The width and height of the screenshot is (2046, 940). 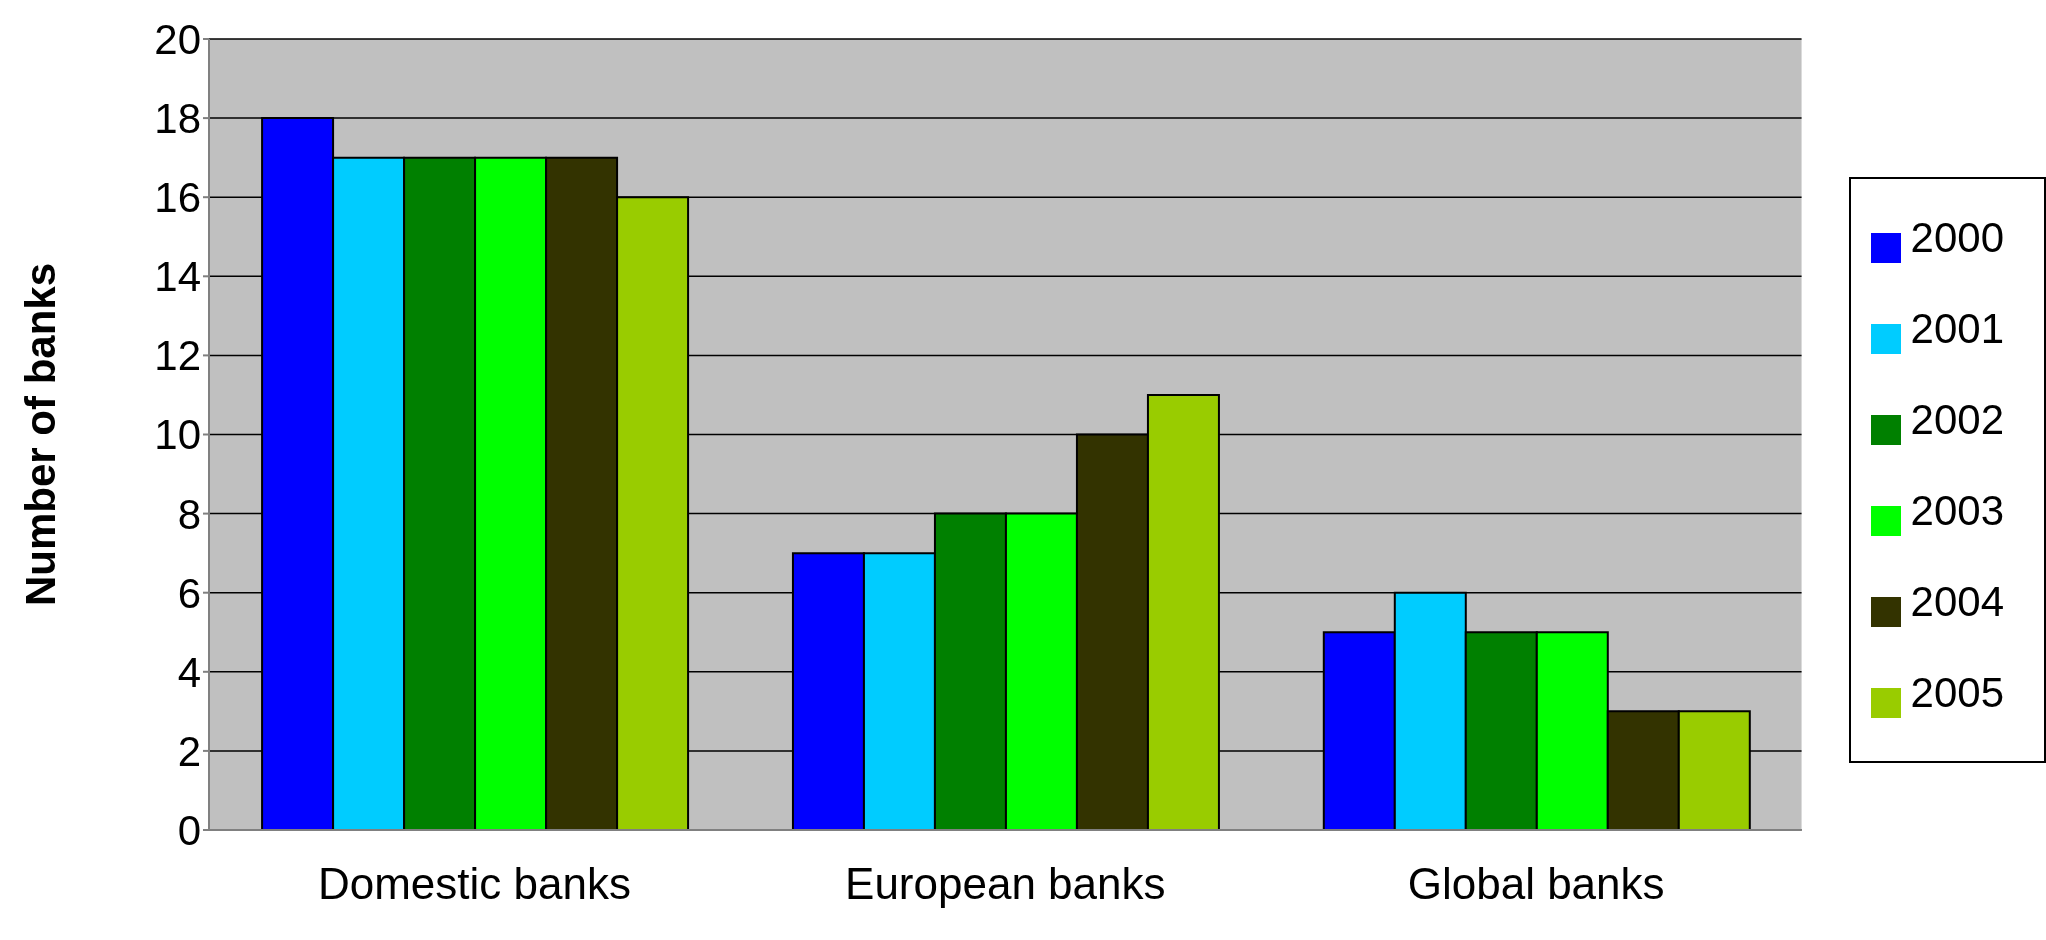 I want to click on legend-label: 2005, so click(x=1957, y=692).